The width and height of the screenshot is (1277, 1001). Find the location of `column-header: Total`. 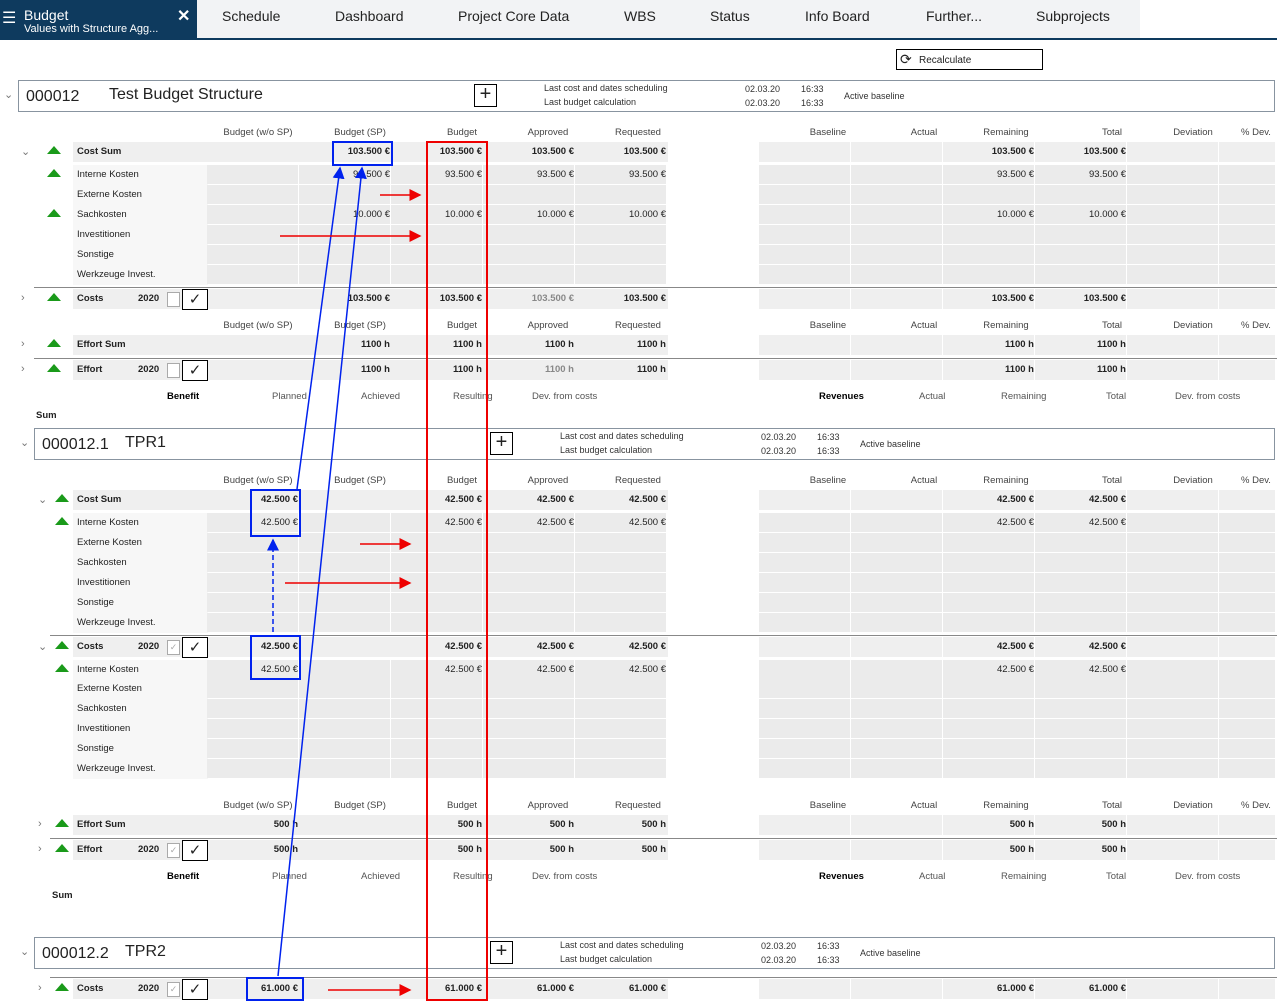

column-header: Total is located at coordinates (1112, 480).